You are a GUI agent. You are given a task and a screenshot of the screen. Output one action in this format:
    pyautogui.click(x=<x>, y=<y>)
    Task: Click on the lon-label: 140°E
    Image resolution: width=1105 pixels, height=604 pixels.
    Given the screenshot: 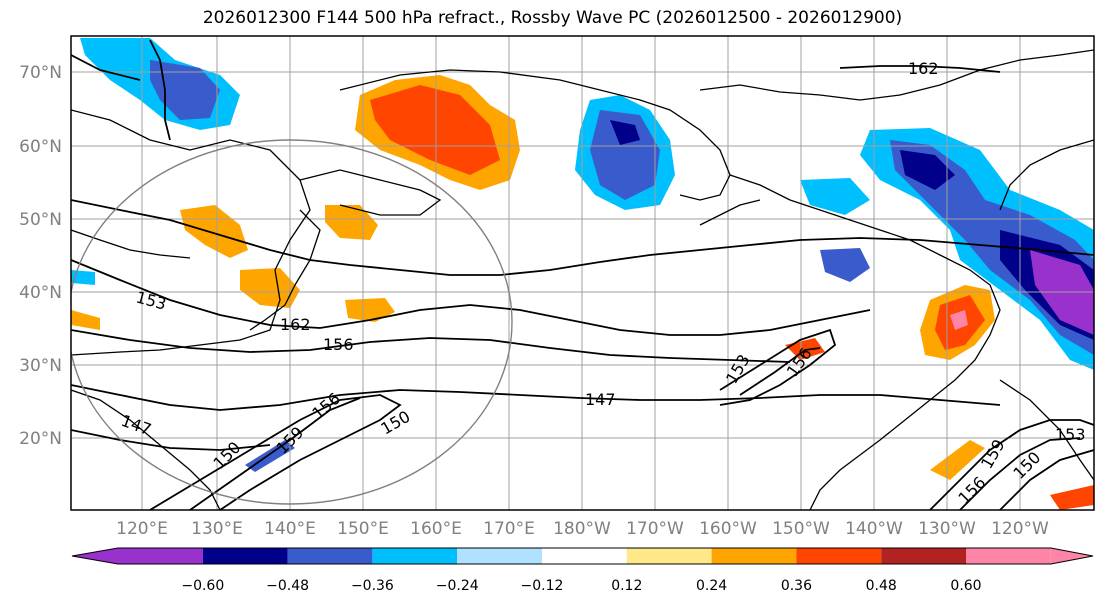 What is the action you would take?
    pyautogui.click(x=290, y=529)
    